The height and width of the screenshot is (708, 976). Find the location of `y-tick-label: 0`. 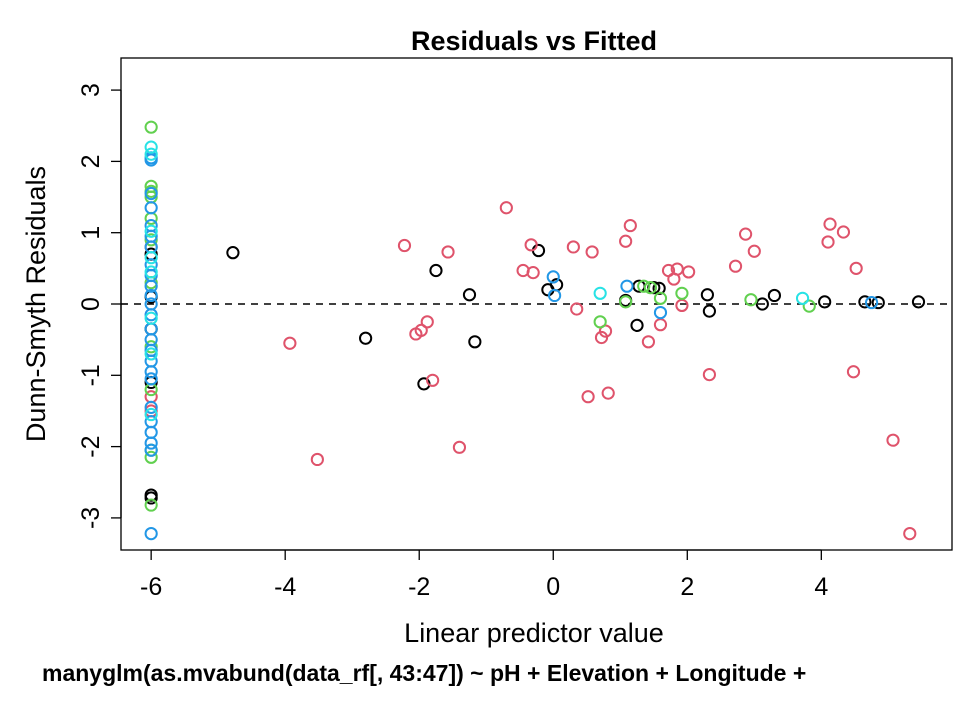

y-tick-label: 0 is located at coordinates (91, 304).